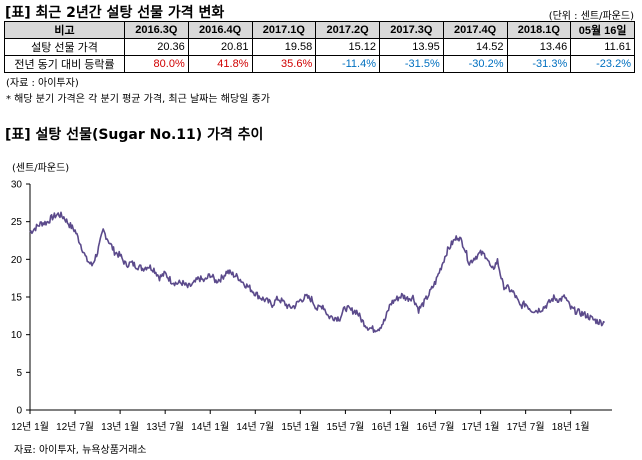  I want to click on y-tick-label: 10, so click(17, 335).